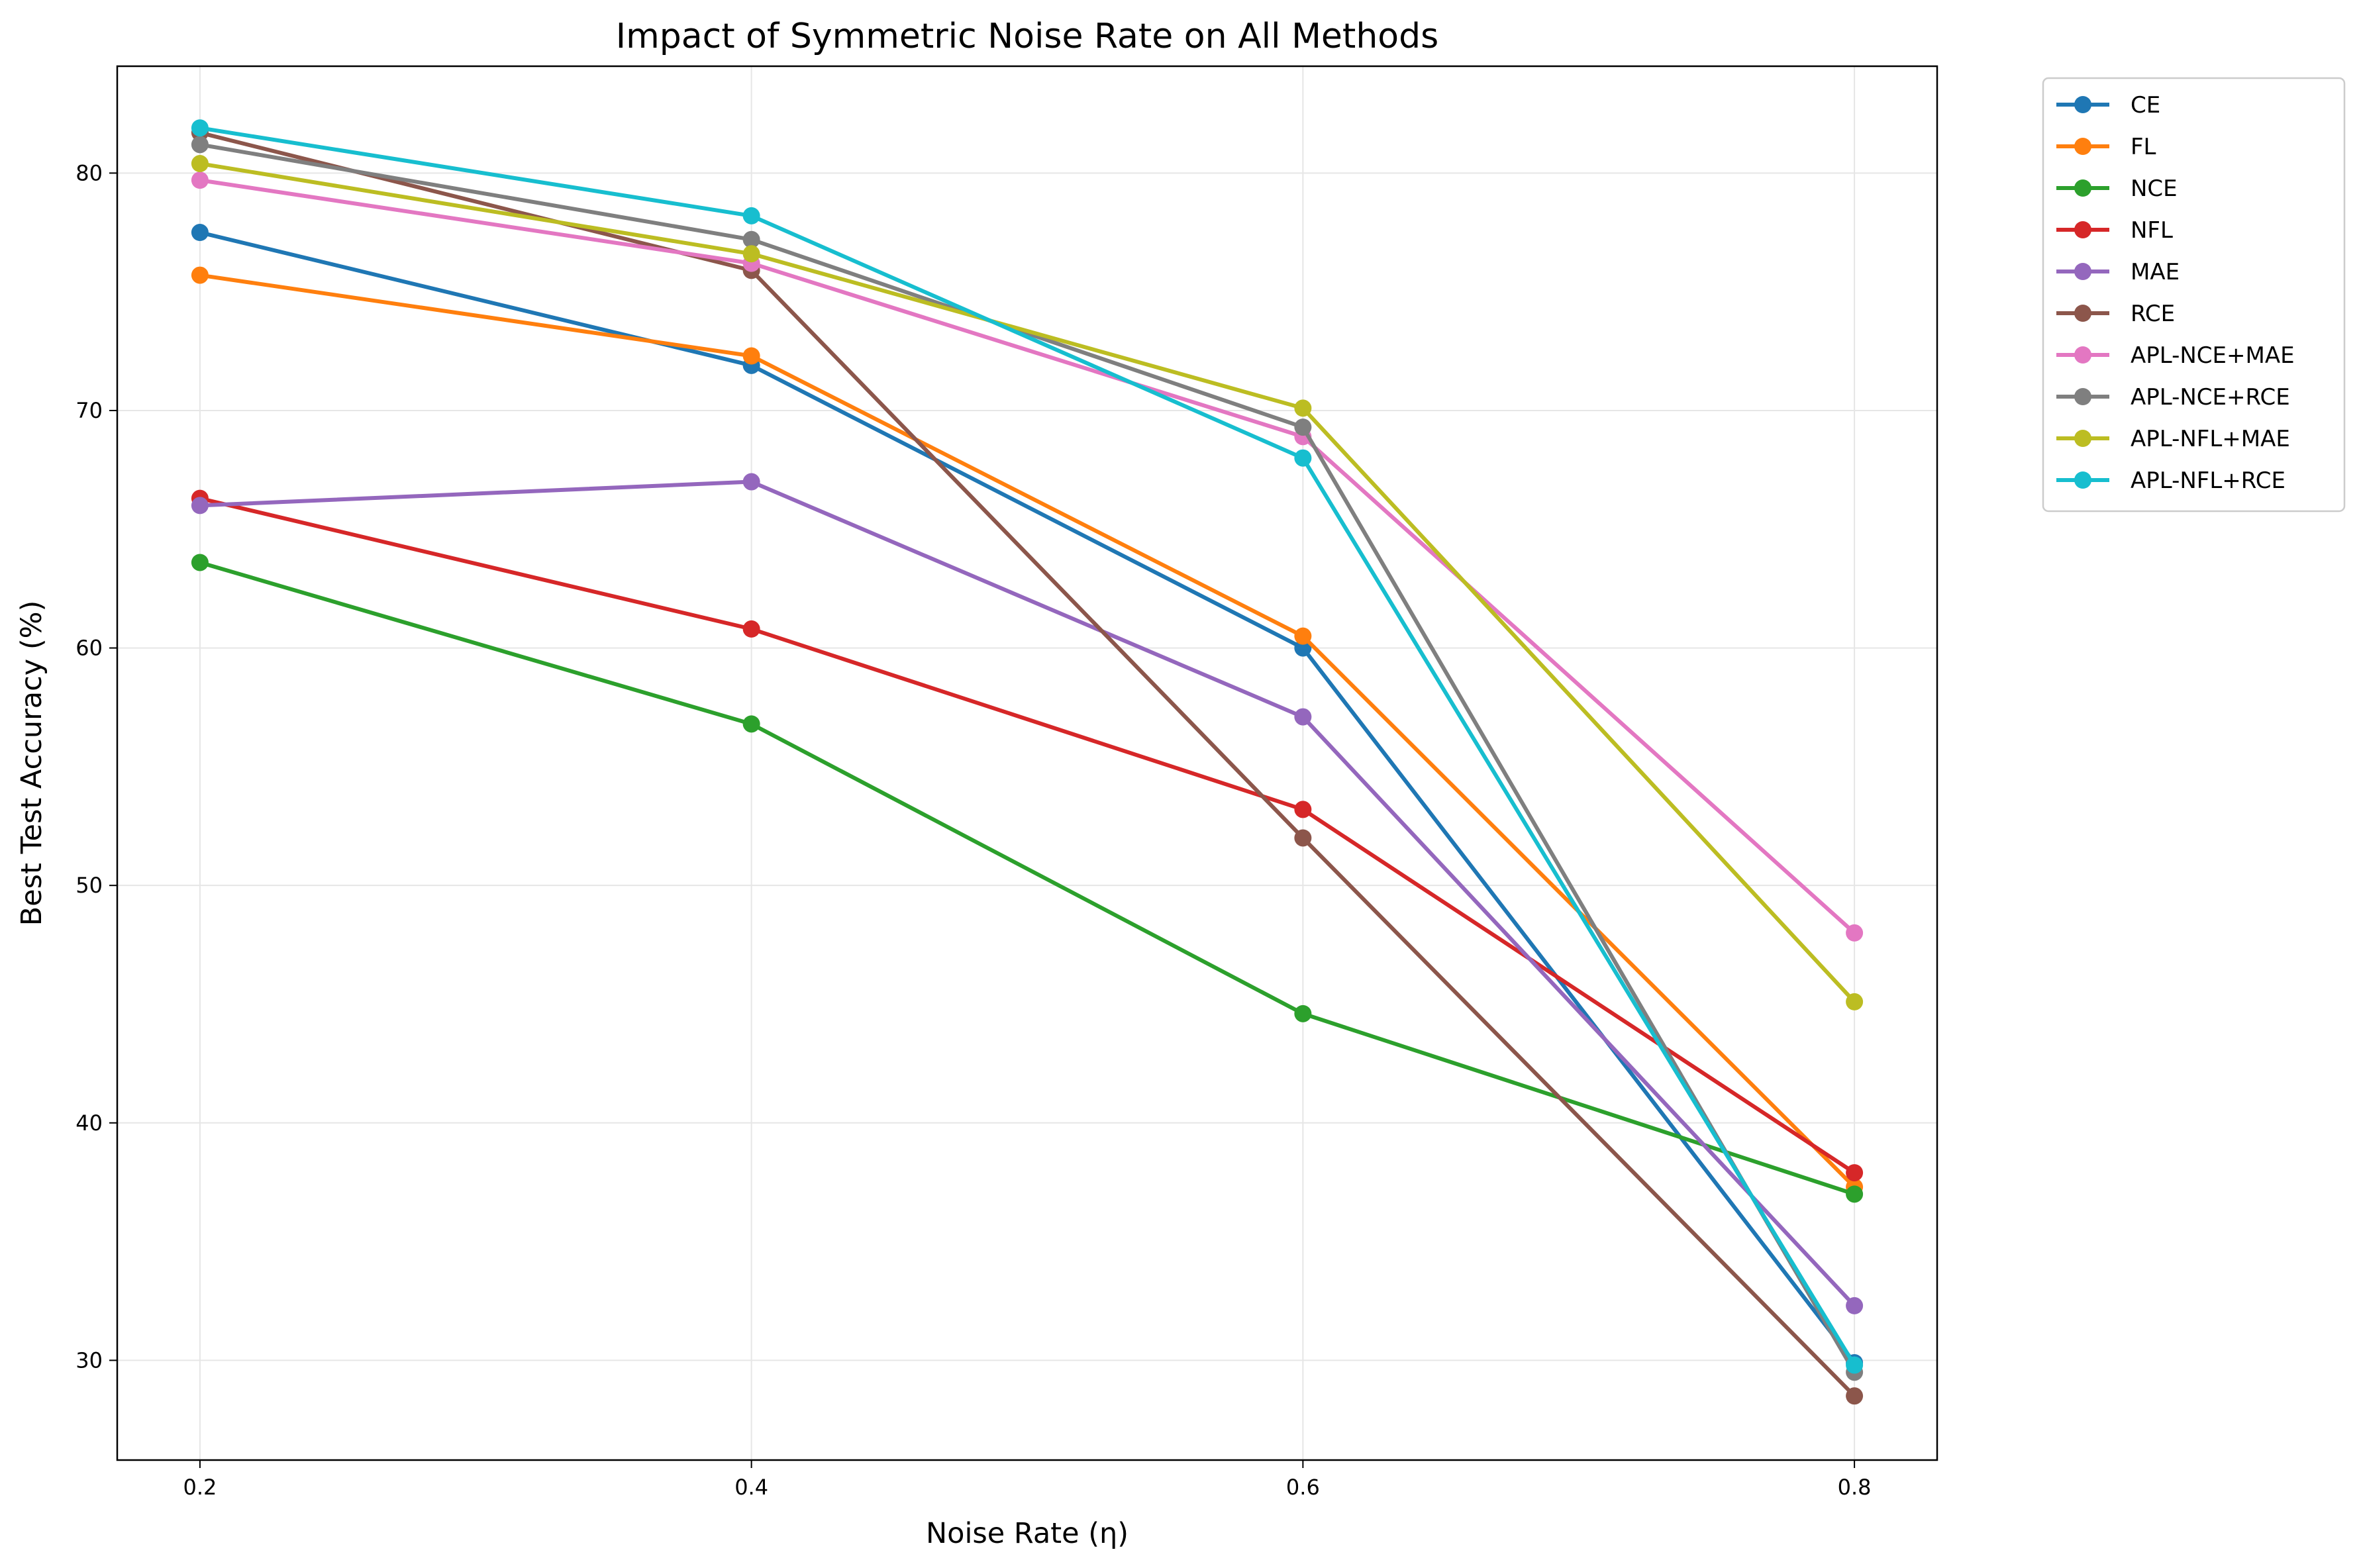  I want to click on legend-entry-apl-nce-rce: APL-NCE+RCE, so click(2173, 397).